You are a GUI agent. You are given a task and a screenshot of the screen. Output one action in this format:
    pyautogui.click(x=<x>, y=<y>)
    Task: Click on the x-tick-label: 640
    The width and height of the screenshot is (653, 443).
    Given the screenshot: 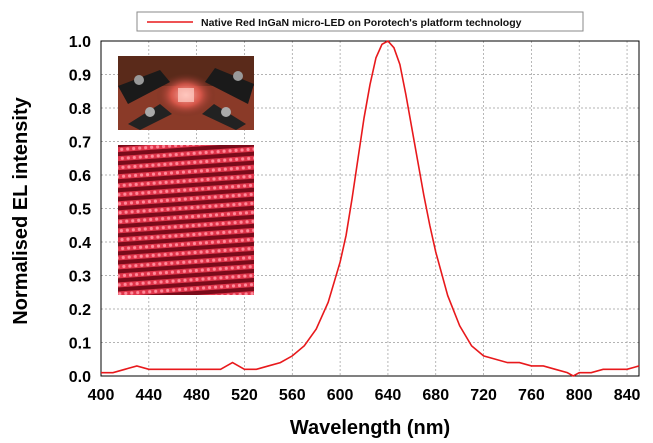 What is the action you would take?
    pyautogui.click(x=388, y=395)
    